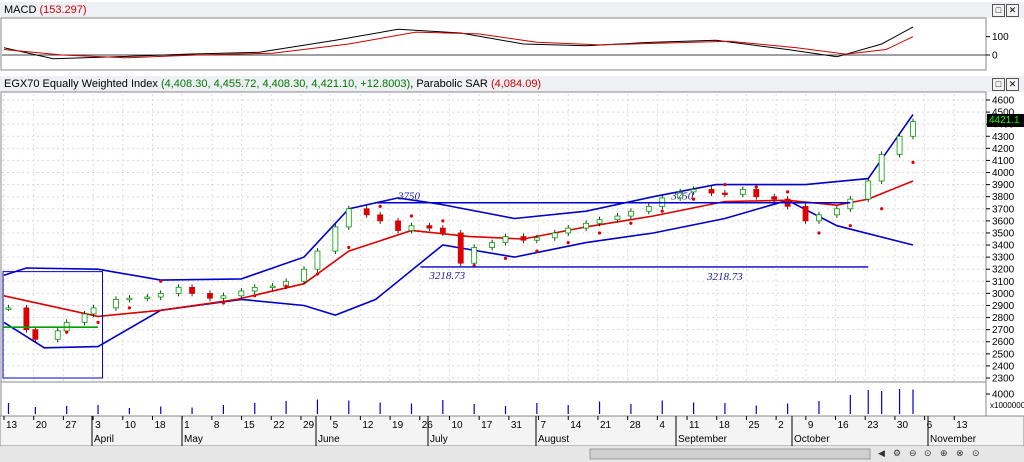 Image resolution: width=1024 pixels, height=462 pixels. Describe the element at coordinates (1003, 137) in the screenshot. I see `price-tick-label: 4300` at that location.